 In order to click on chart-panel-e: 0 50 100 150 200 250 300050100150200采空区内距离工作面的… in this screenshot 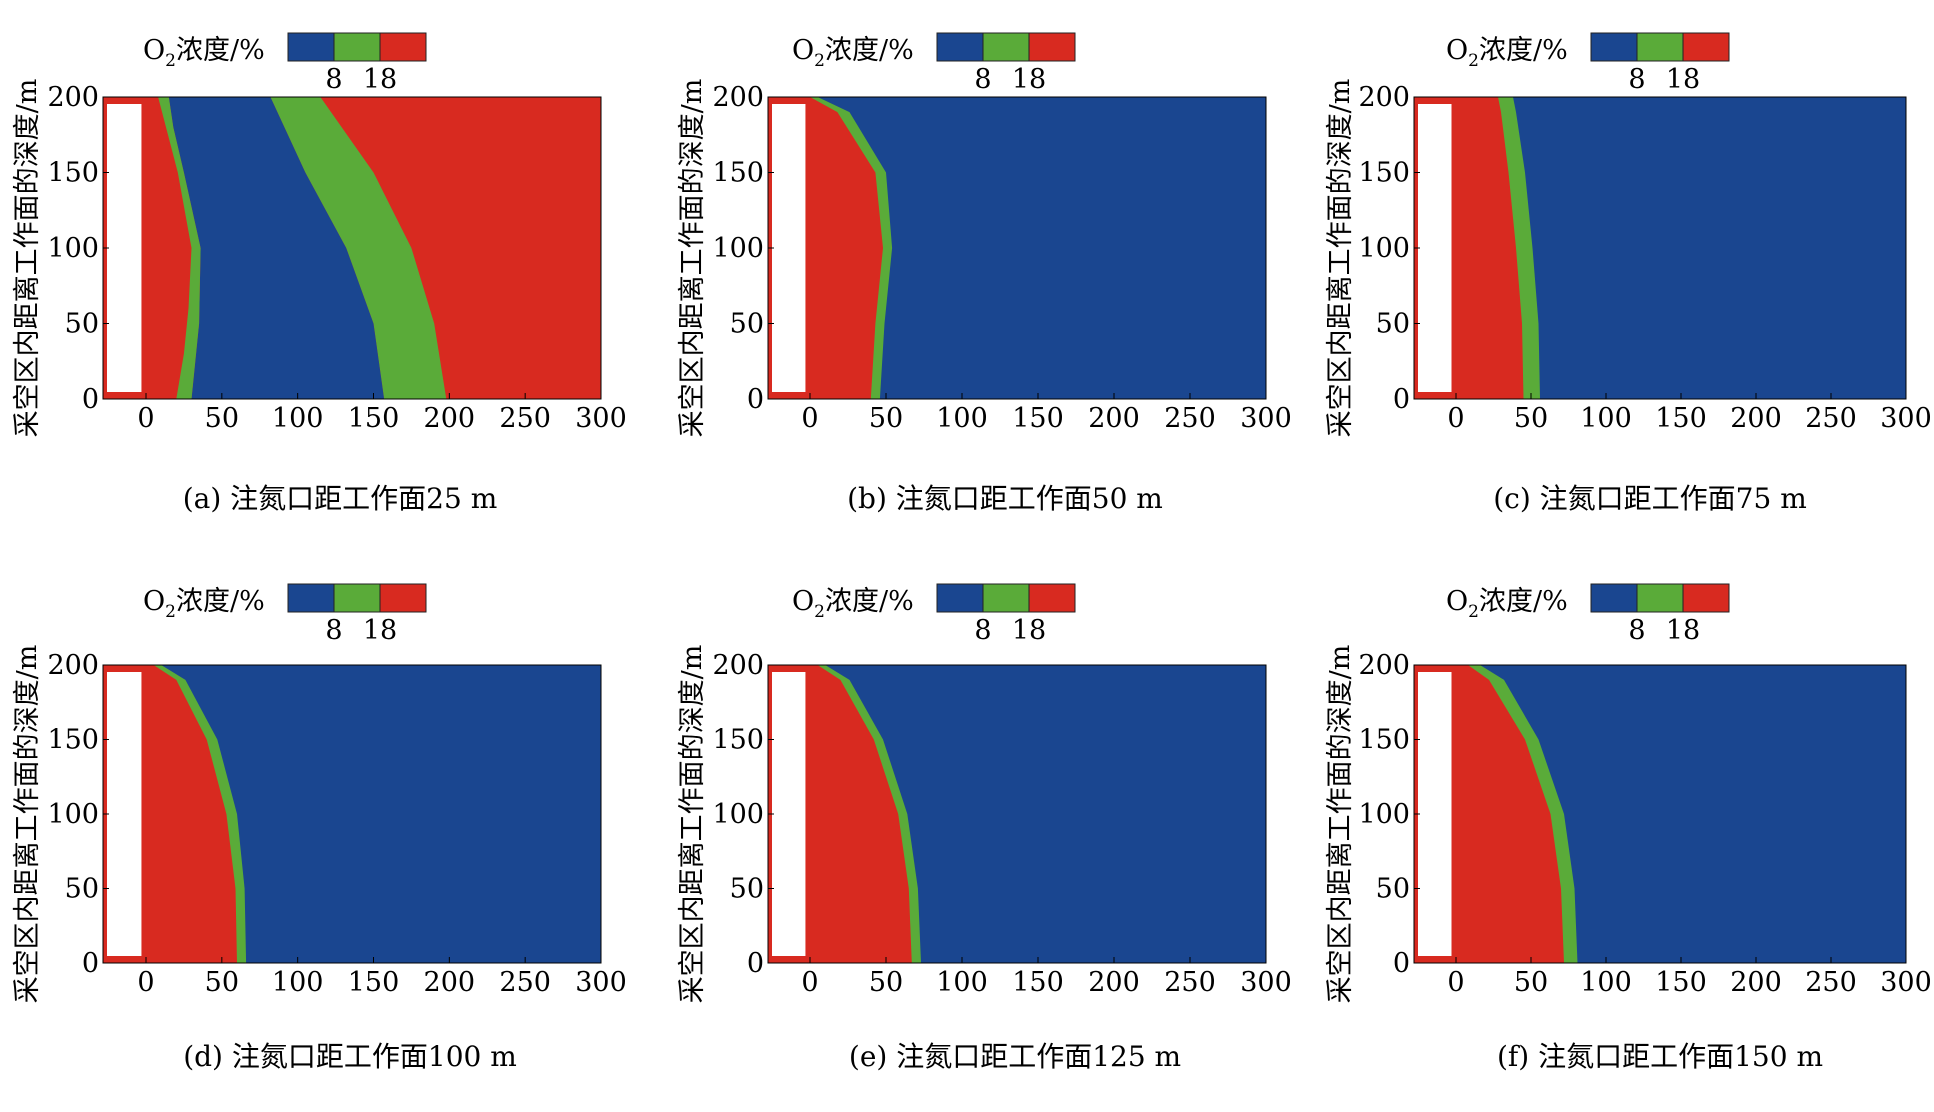, I will do `click(984, 828)`.